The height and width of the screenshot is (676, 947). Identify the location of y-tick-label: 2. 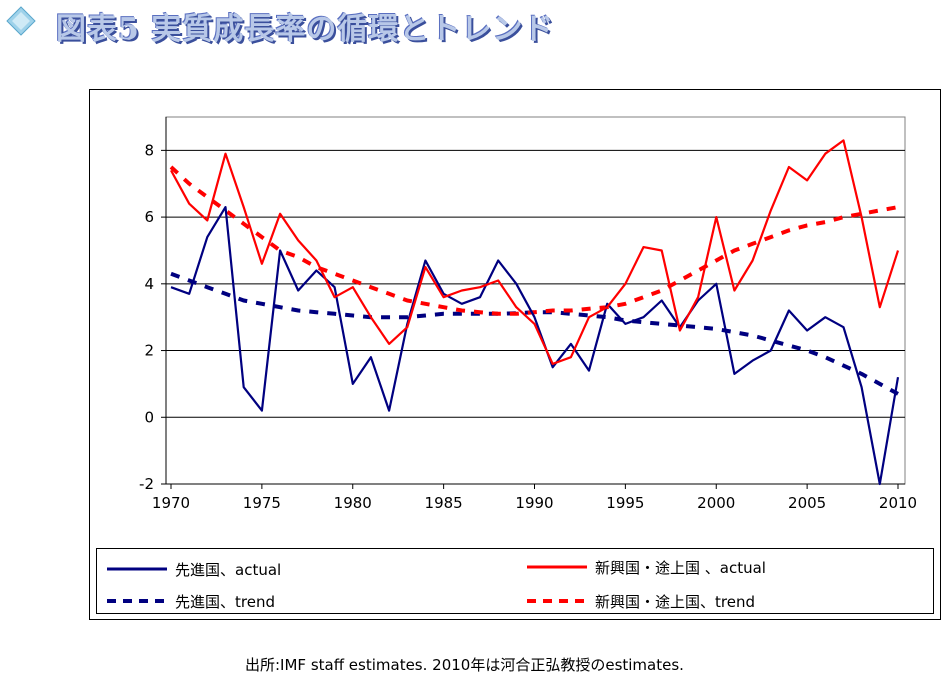
(149, 351).